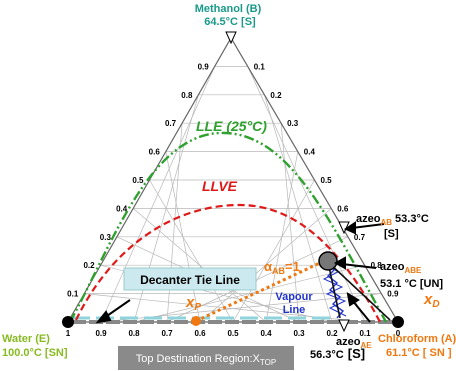  I want to click on chloroform-label: Chloroform (A), so click(417, 339).